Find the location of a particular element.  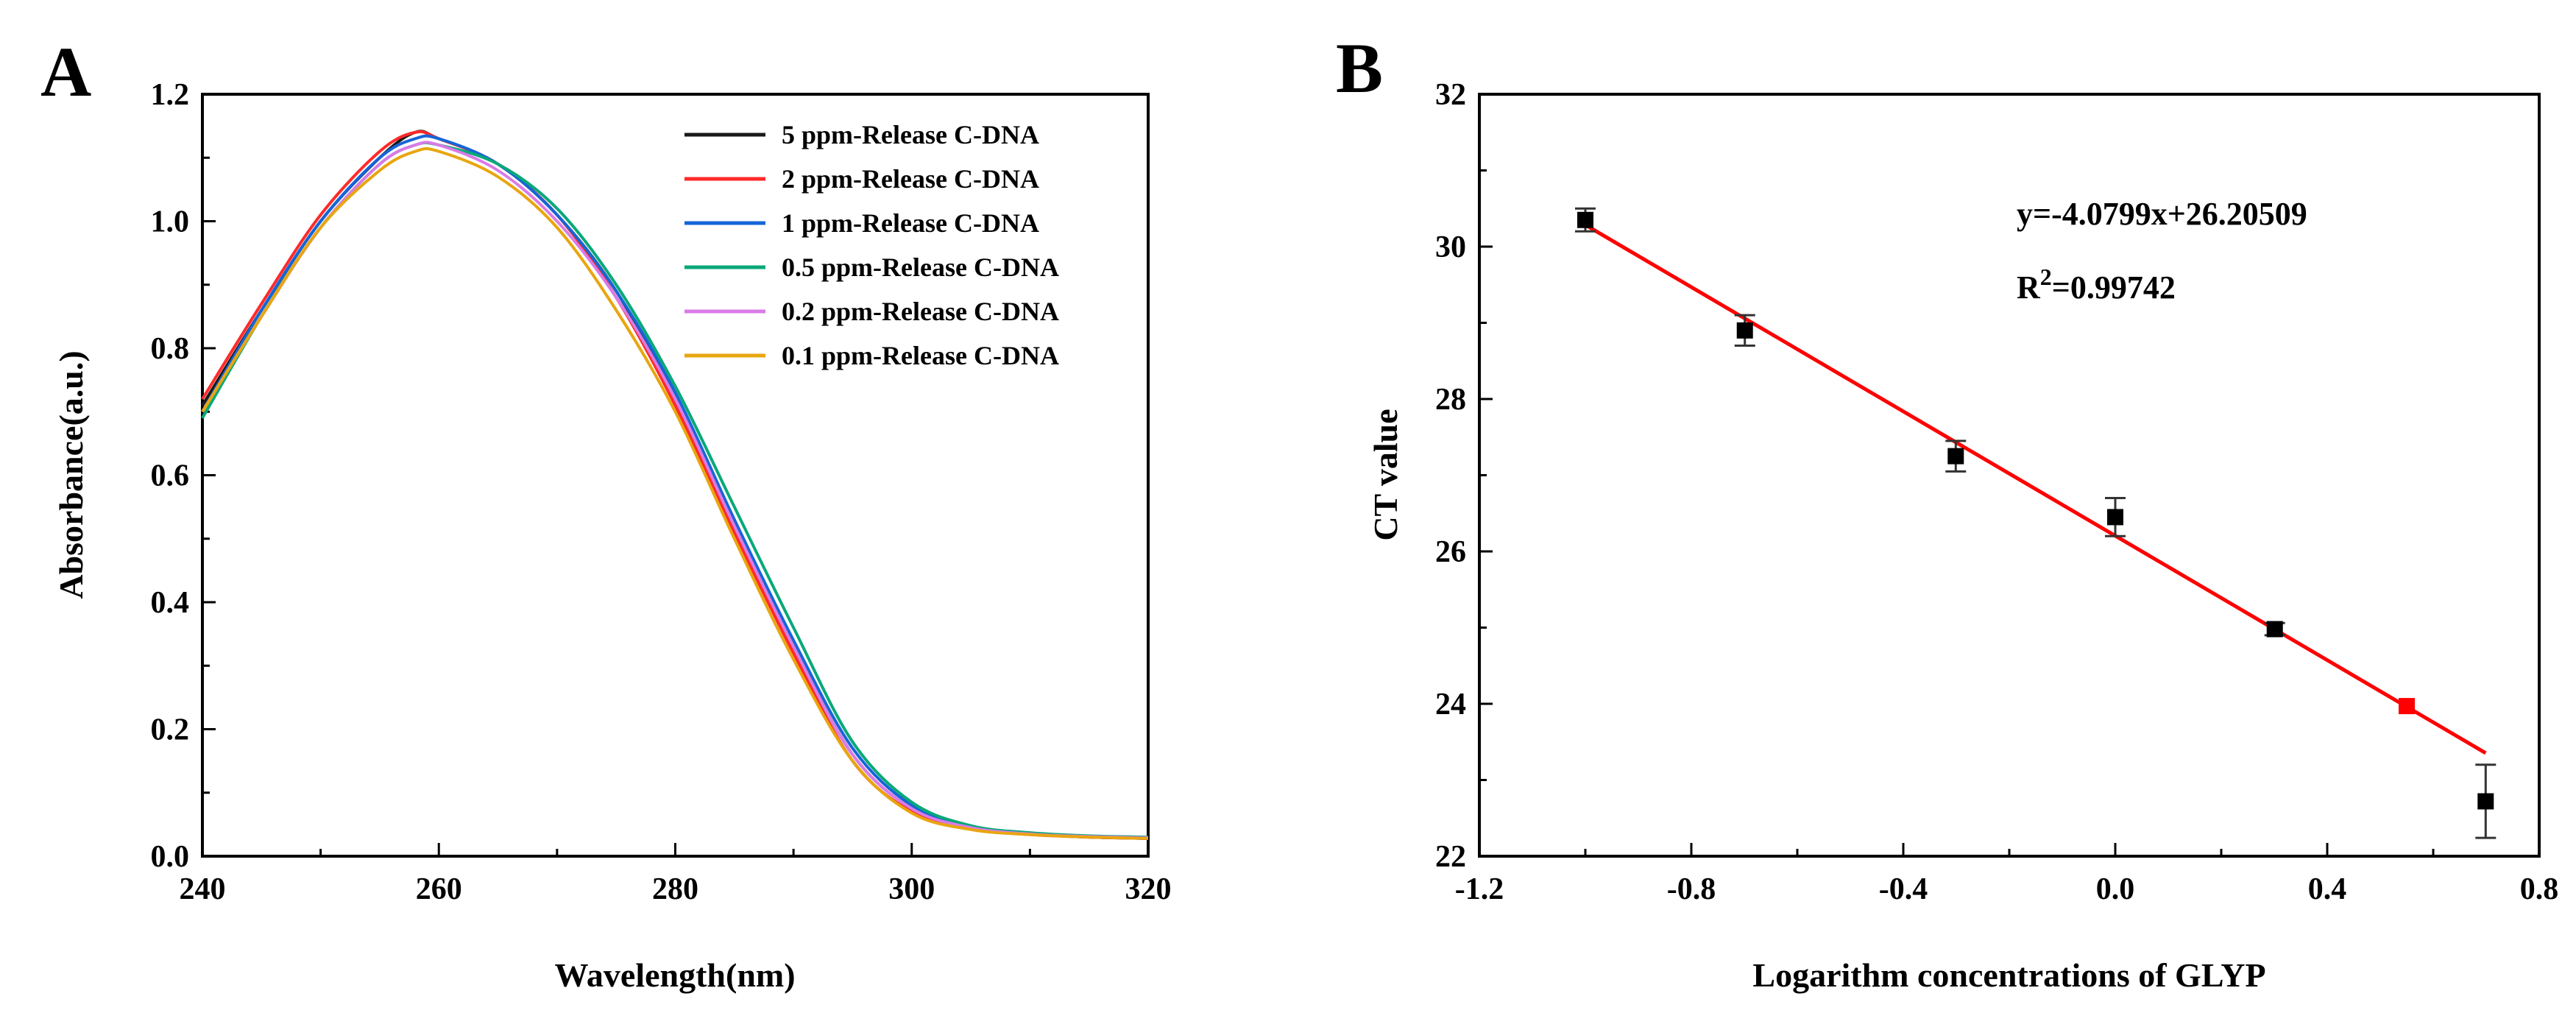

panel-a-letter: A is located at coordinates (65, 71).